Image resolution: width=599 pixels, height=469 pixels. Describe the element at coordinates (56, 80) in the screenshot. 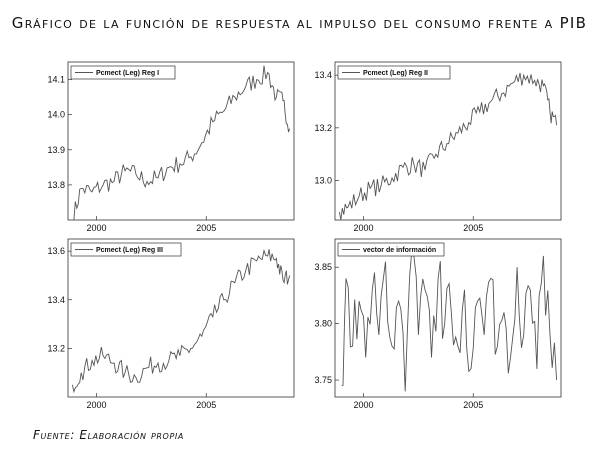

I see `y-tick-label: 14.1` at that location.